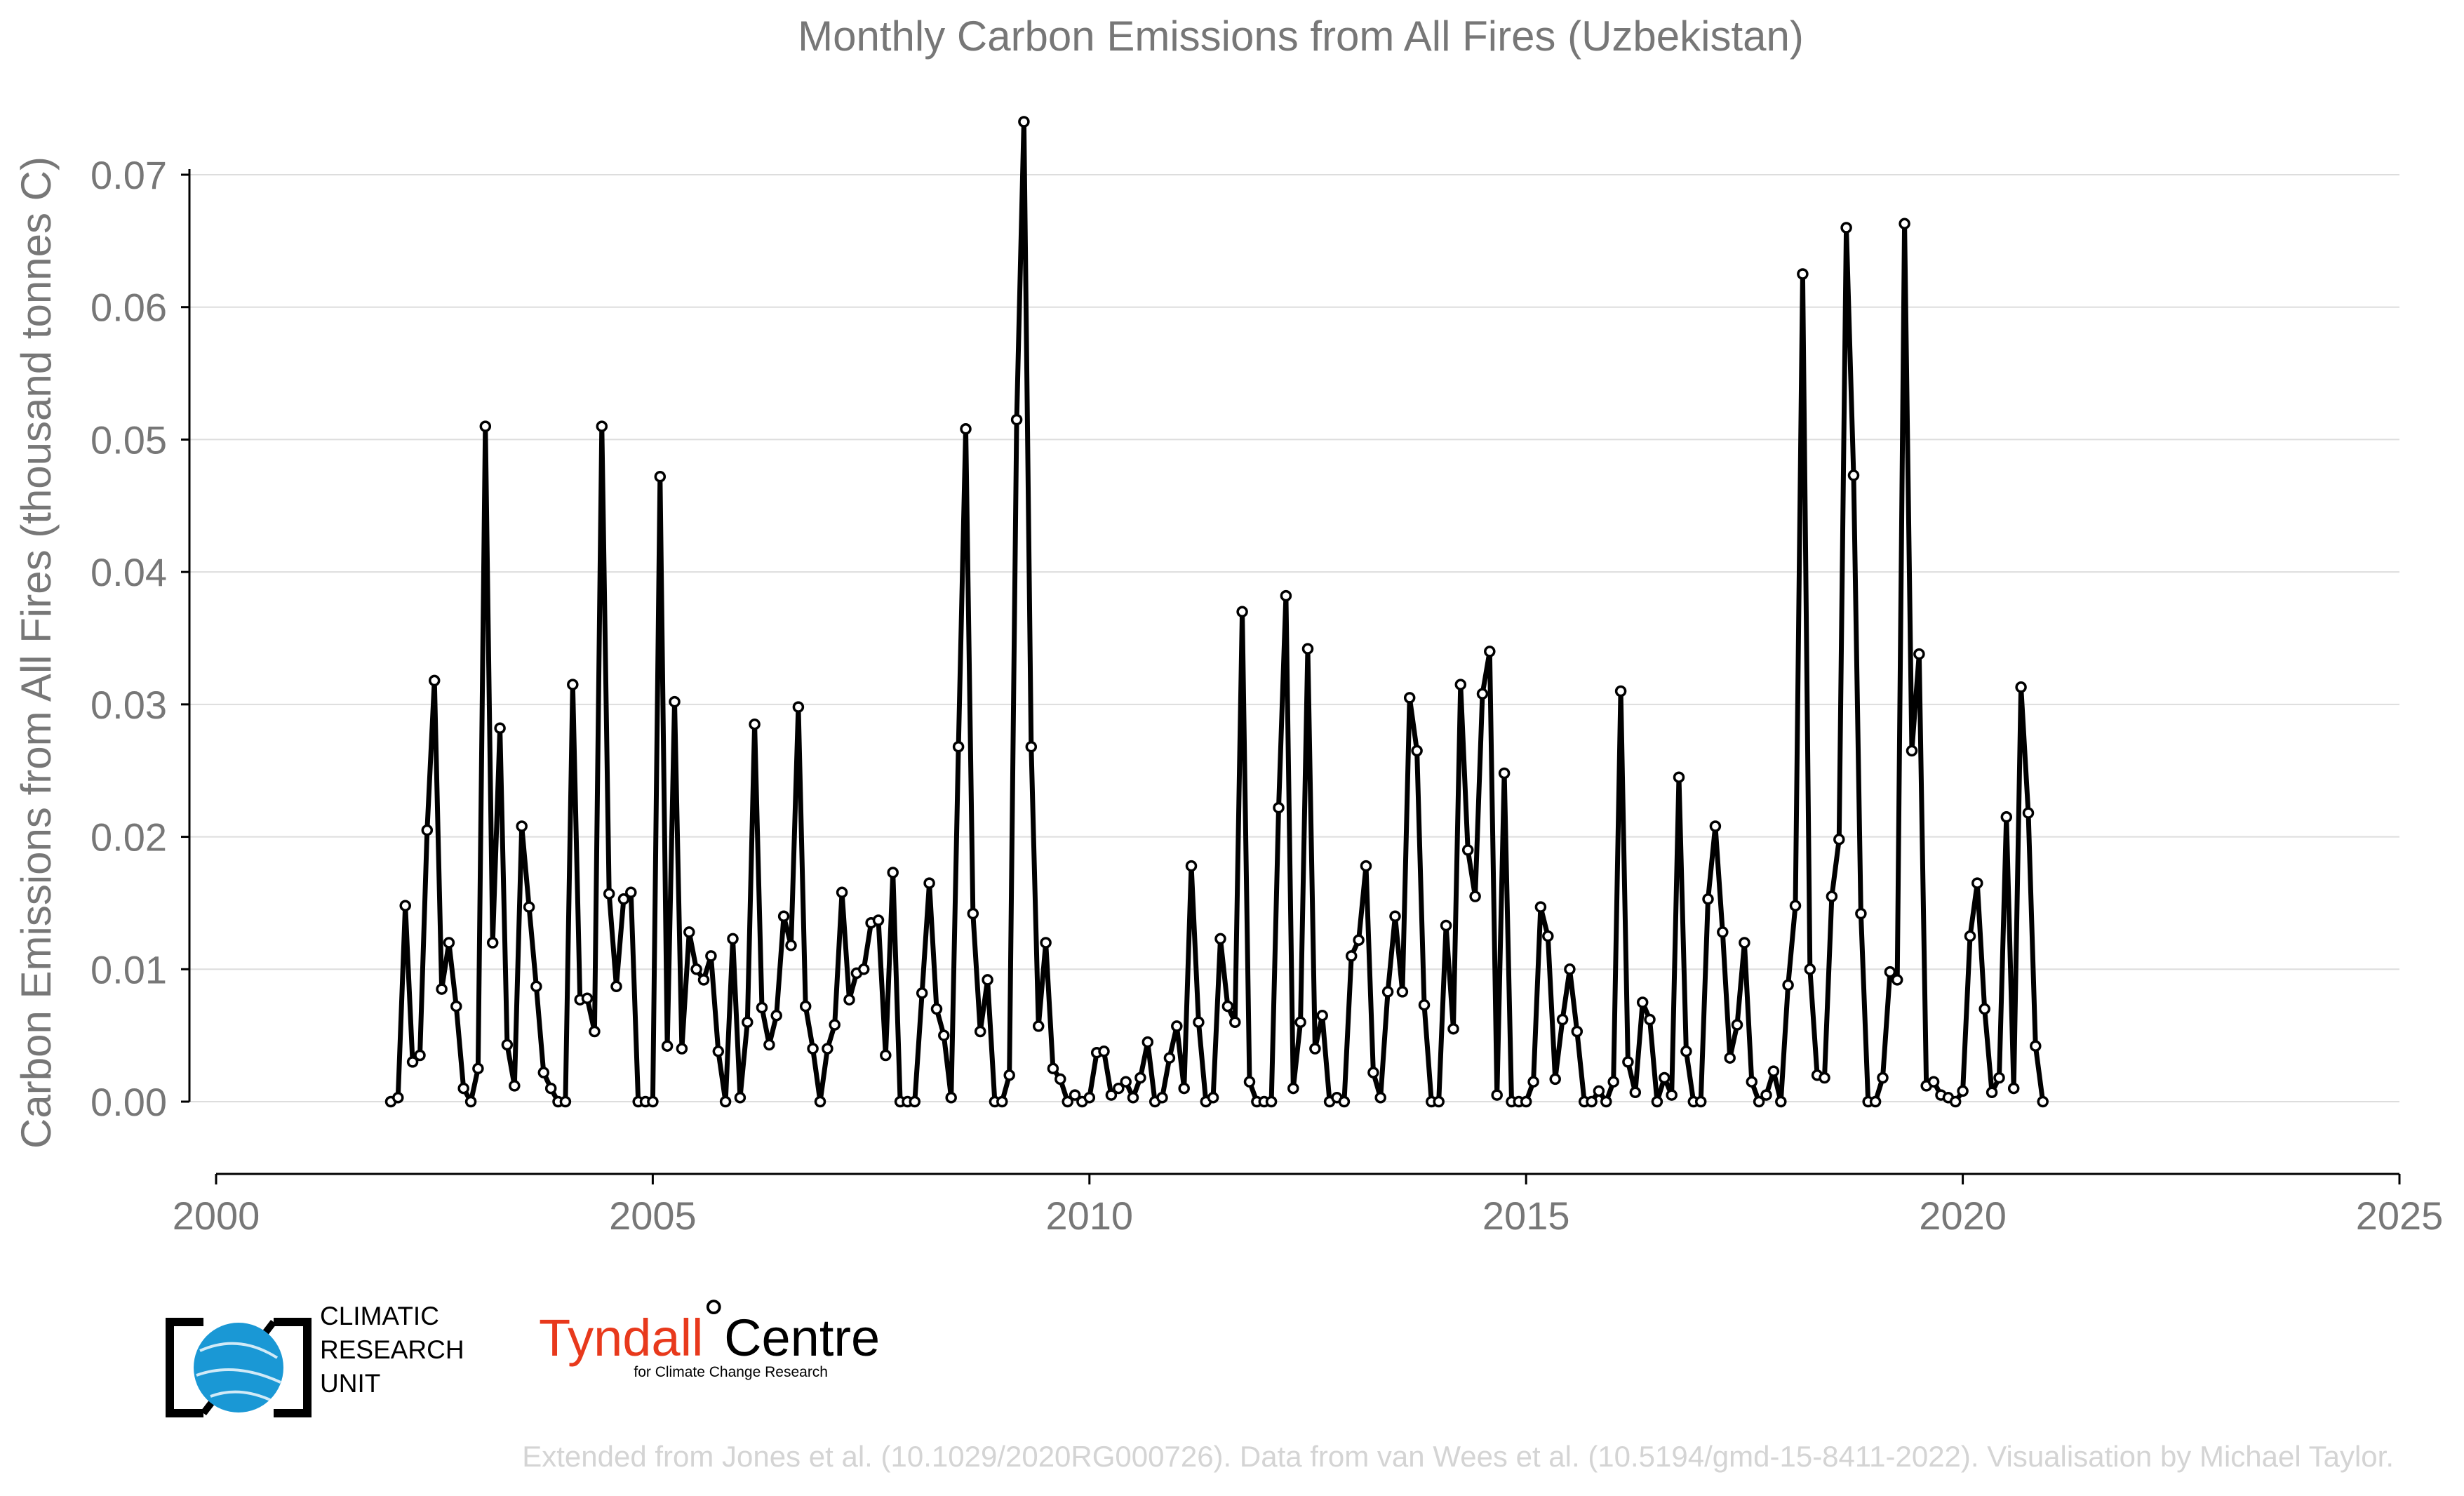 The width and height of the screenshot is (2464, 1496). What do you see at coordinates (129, 969) in the screenshot?
I see `y-tick-label: 0.01` at bounding box center [129, 969].